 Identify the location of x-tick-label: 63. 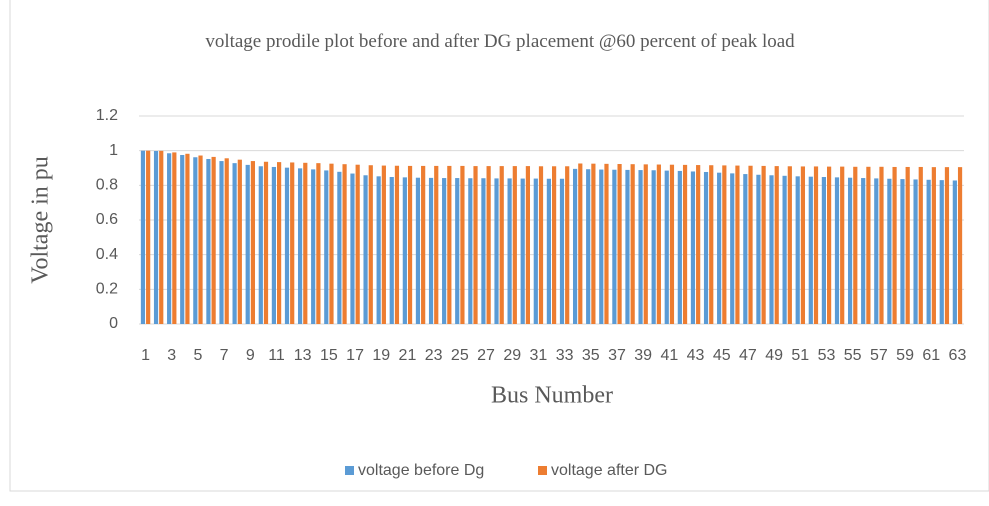
(958, 355).